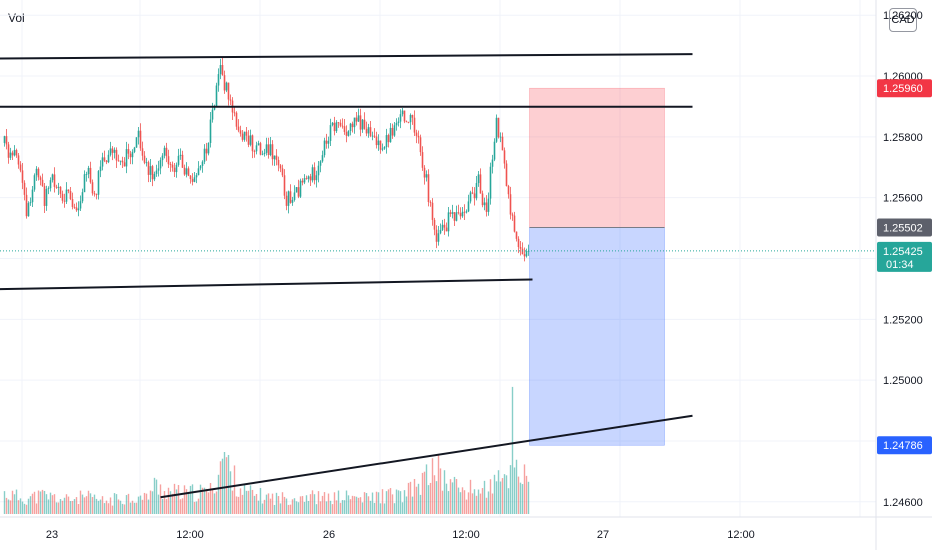 Image resolution: width=932 pixels, height=550 pixels. I want to click on price-tick-label: 1.25800, so click(903, 138).